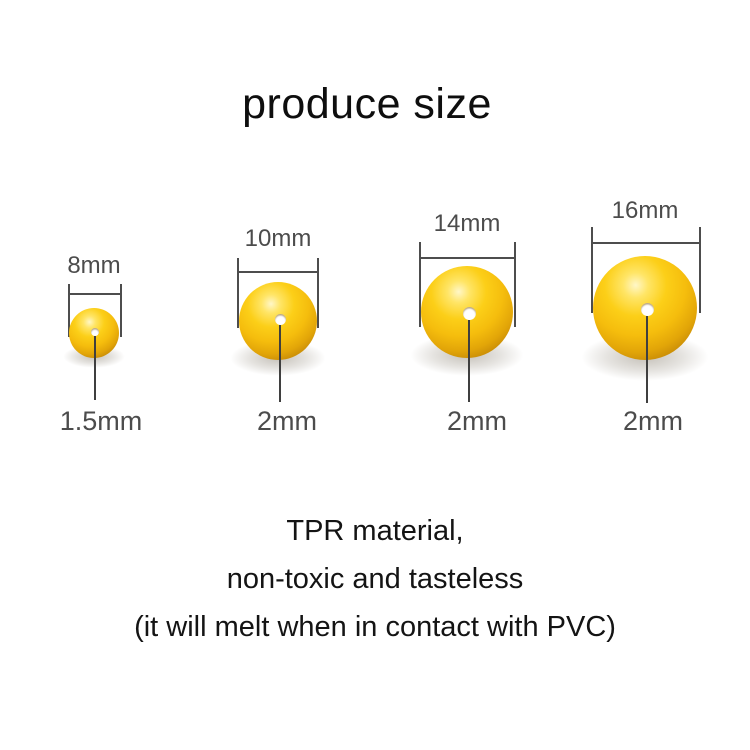 This screenshot has height=750, width=750. What do you see at coordinates (467, 223) in the screenshot?
I see `diameter-label: 14mm` at bounding box center [467, 223].